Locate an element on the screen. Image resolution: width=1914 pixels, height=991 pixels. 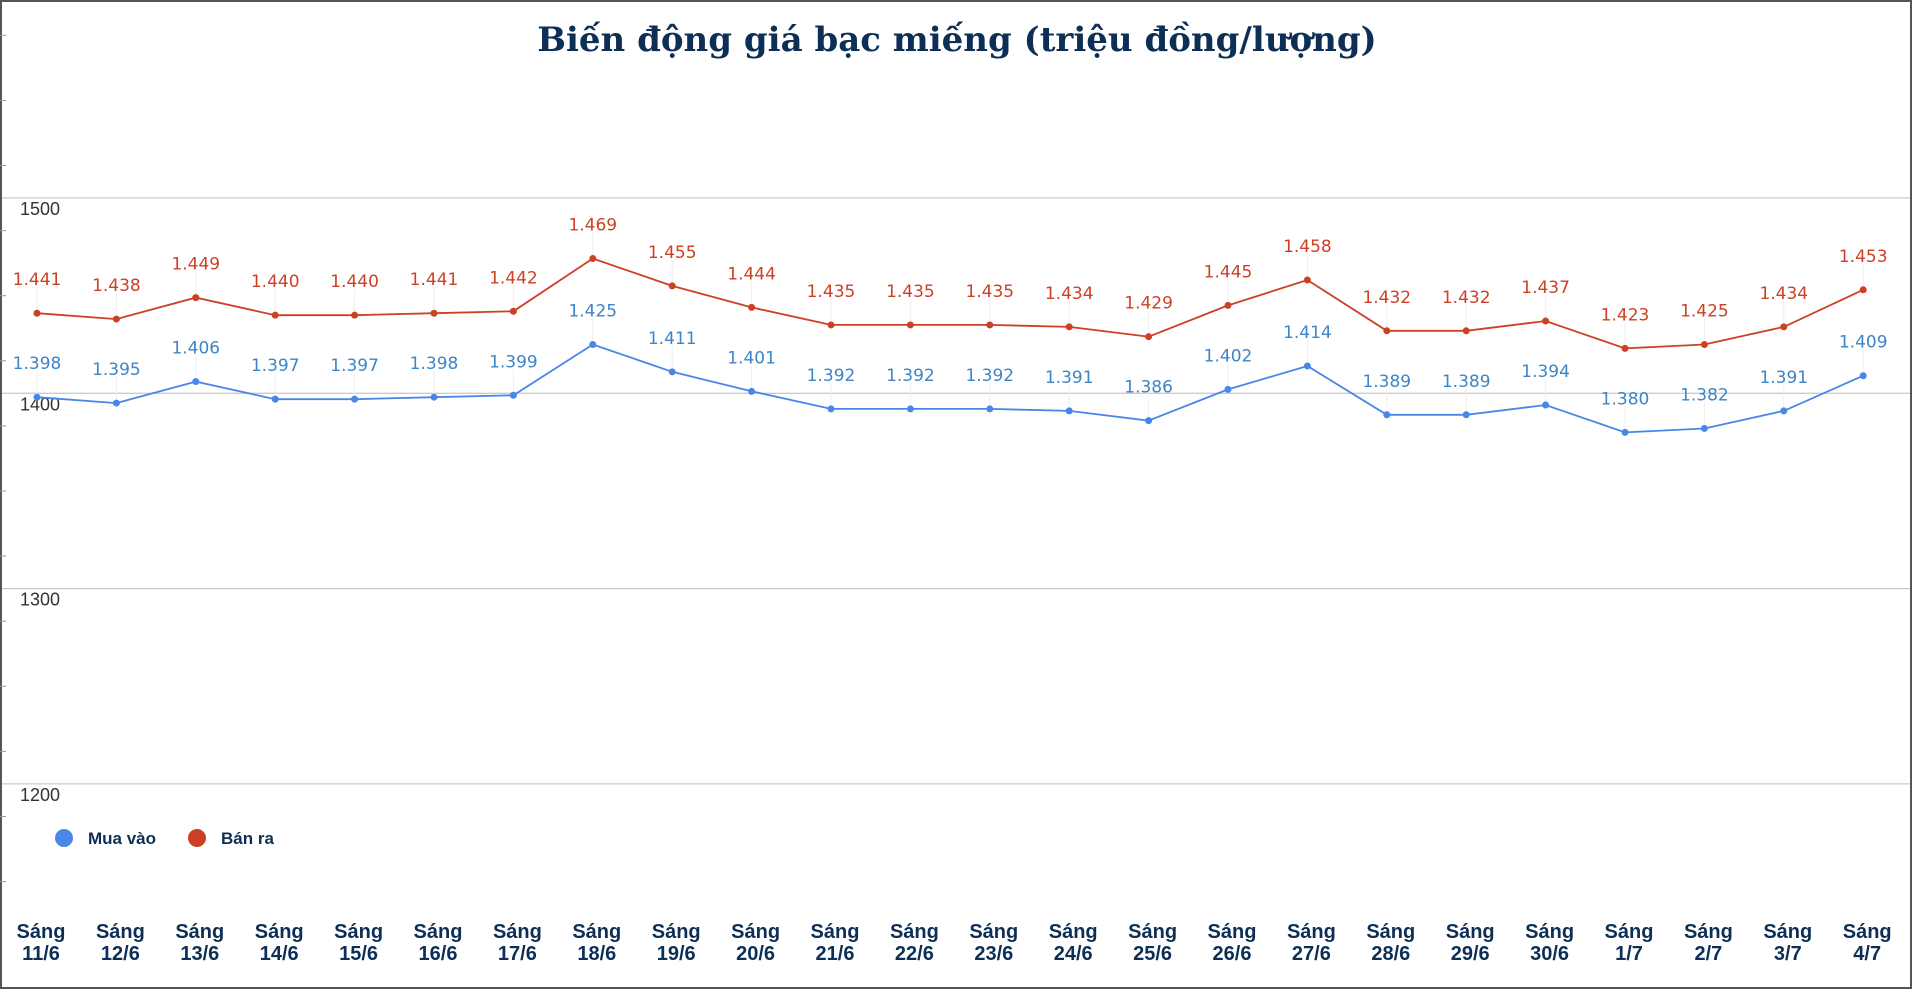
data-label: 1.469 is located at coordinates (592, 226).